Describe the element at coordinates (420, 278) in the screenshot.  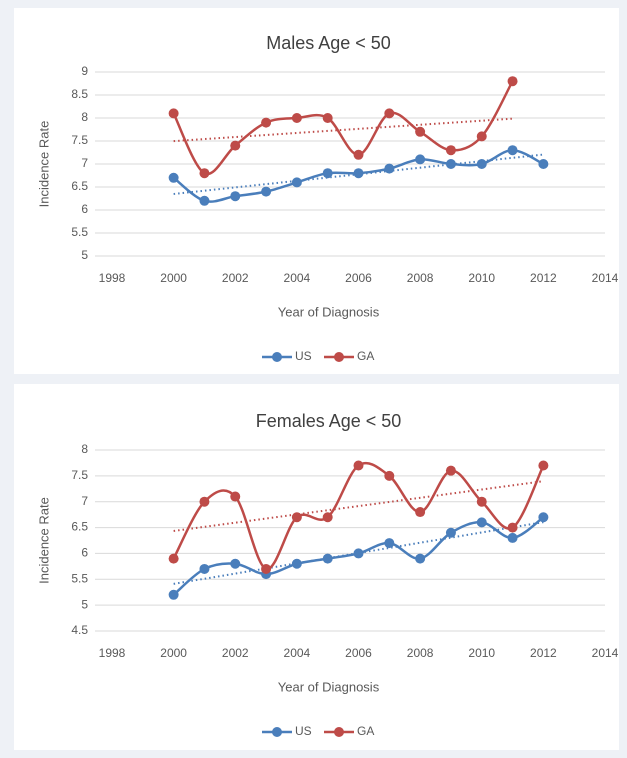
I see `x-tick-label: 2008` at that location.